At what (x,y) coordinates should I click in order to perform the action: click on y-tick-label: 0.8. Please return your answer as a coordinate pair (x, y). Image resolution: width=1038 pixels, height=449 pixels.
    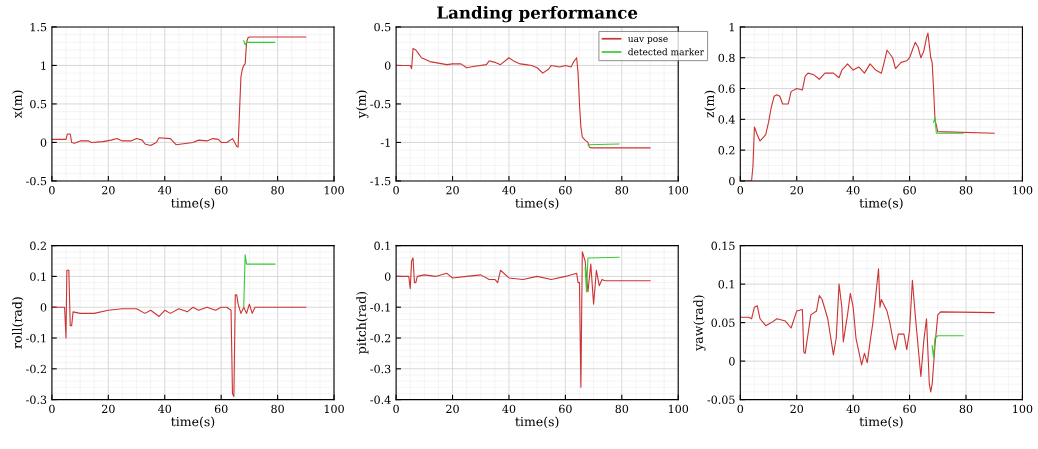
    Looking at the image, I should click on (726, 58).